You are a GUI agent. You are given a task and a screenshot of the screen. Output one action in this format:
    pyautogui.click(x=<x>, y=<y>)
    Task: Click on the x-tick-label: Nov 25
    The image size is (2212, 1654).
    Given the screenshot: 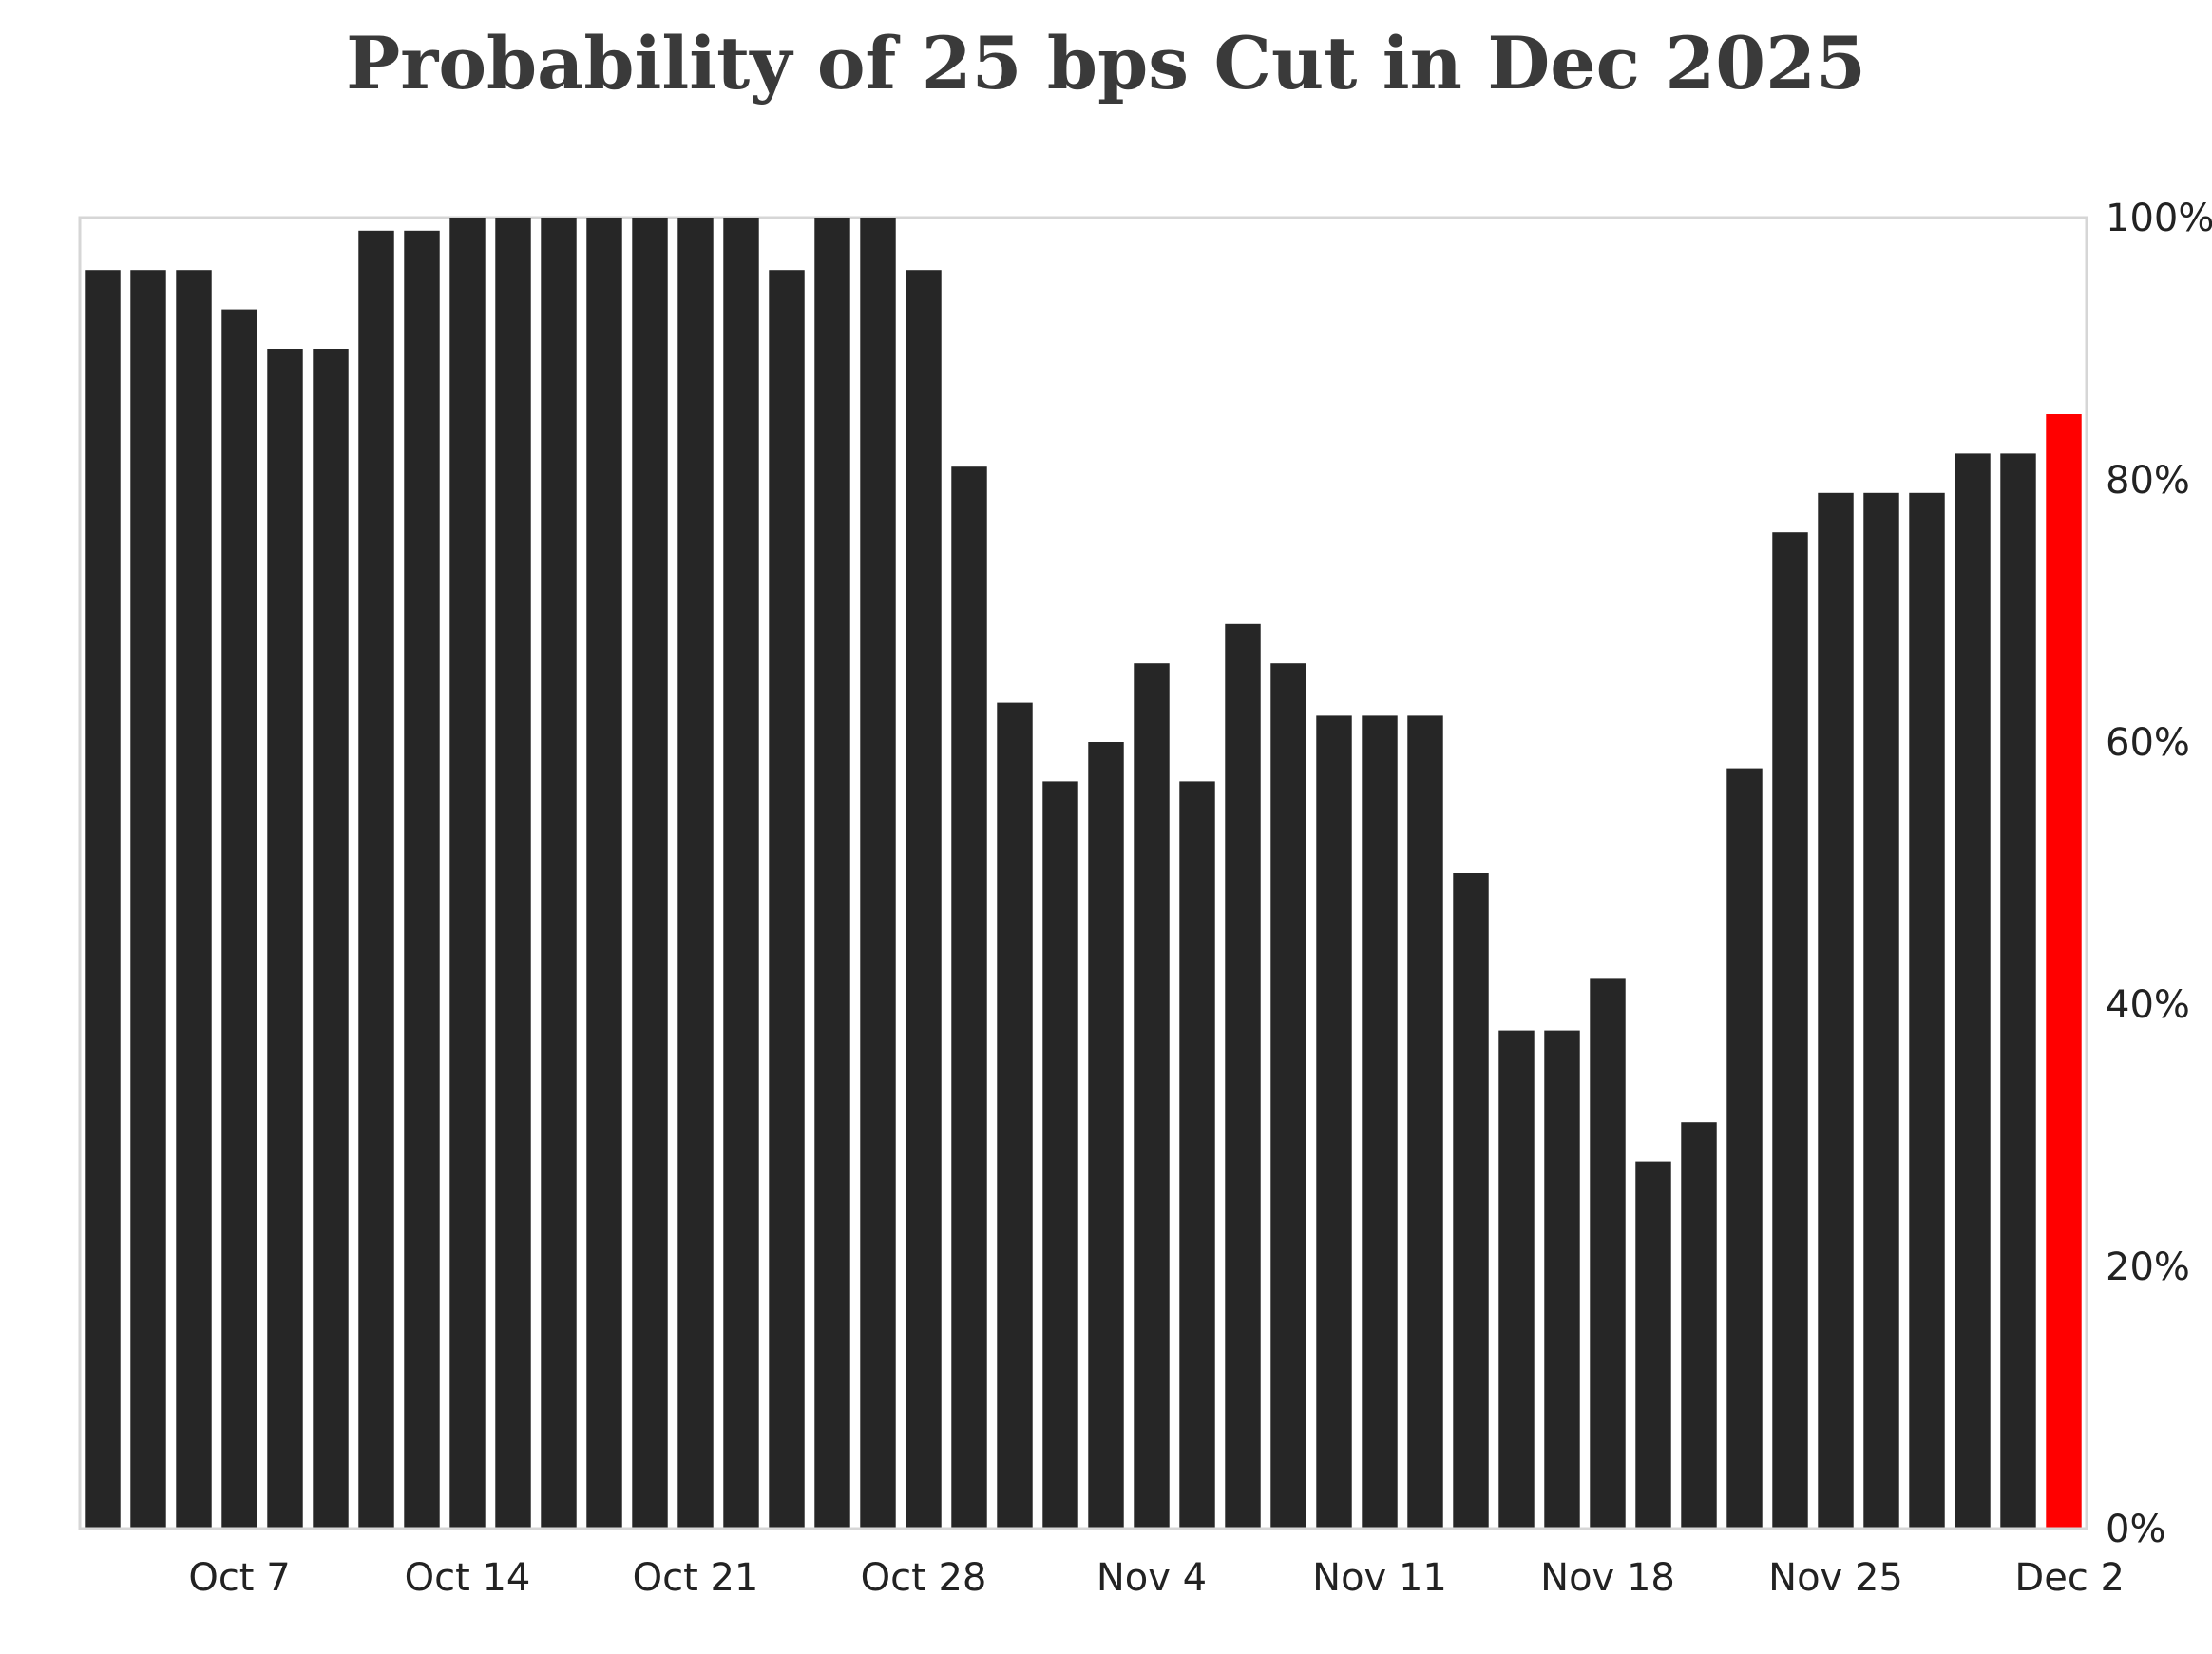 What is the action you would take?
    pyautogui.click(x=1836, y=1578)
    